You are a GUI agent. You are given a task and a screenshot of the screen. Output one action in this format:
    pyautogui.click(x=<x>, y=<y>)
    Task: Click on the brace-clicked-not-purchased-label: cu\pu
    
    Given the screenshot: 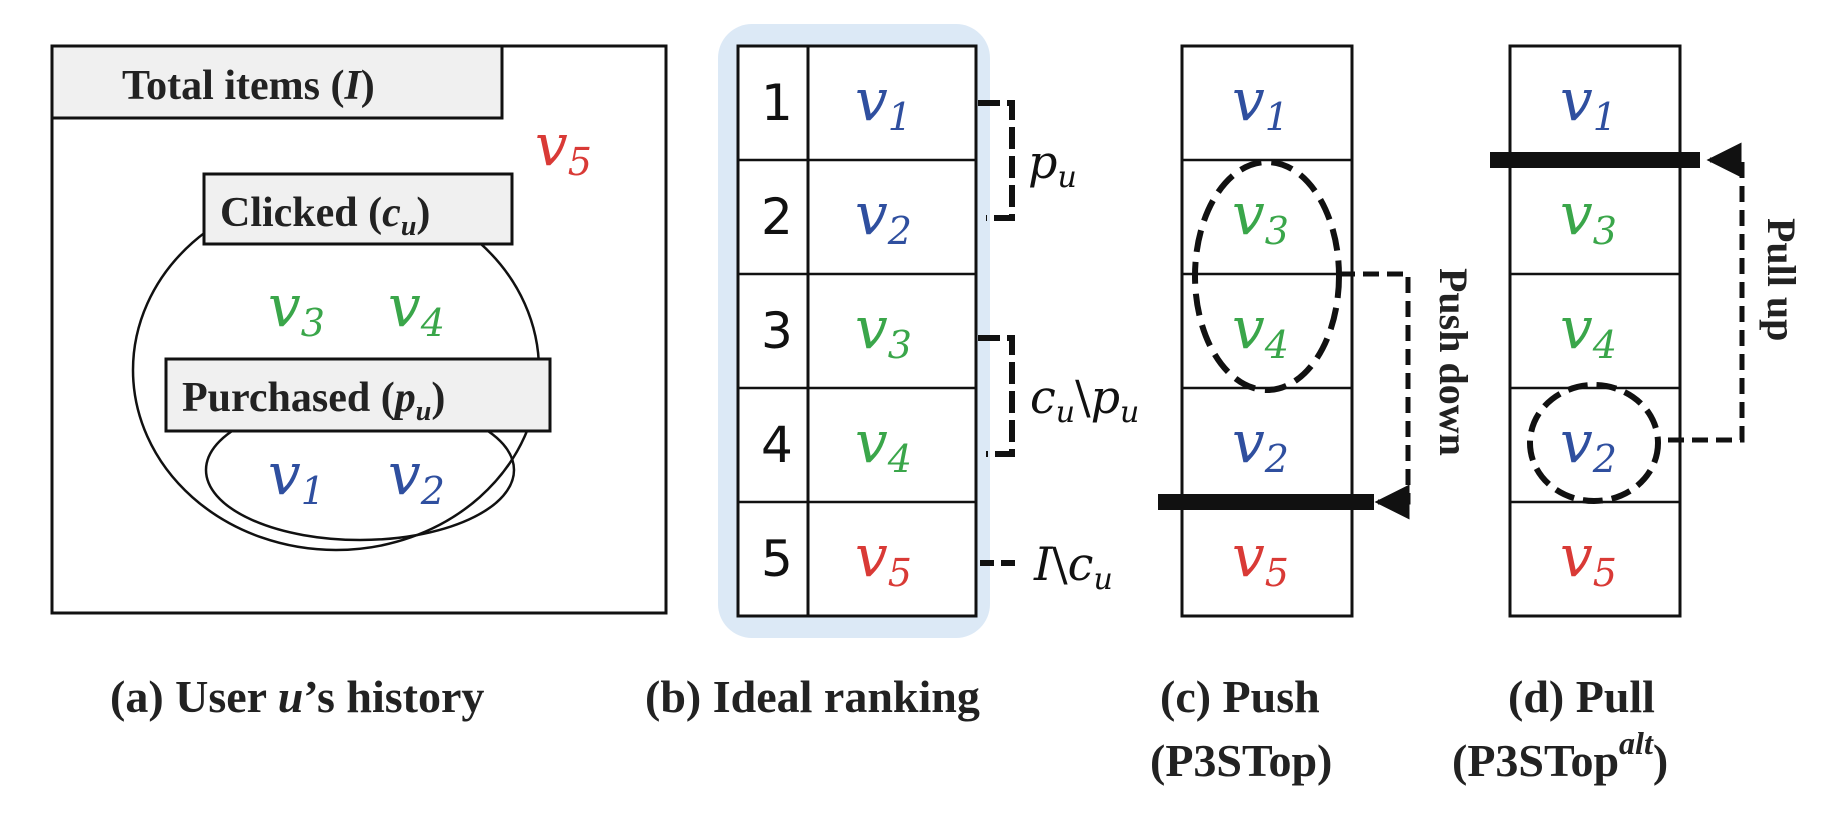 What is the action you would take?
    pyautogui.click(x=1084, y=400)
    